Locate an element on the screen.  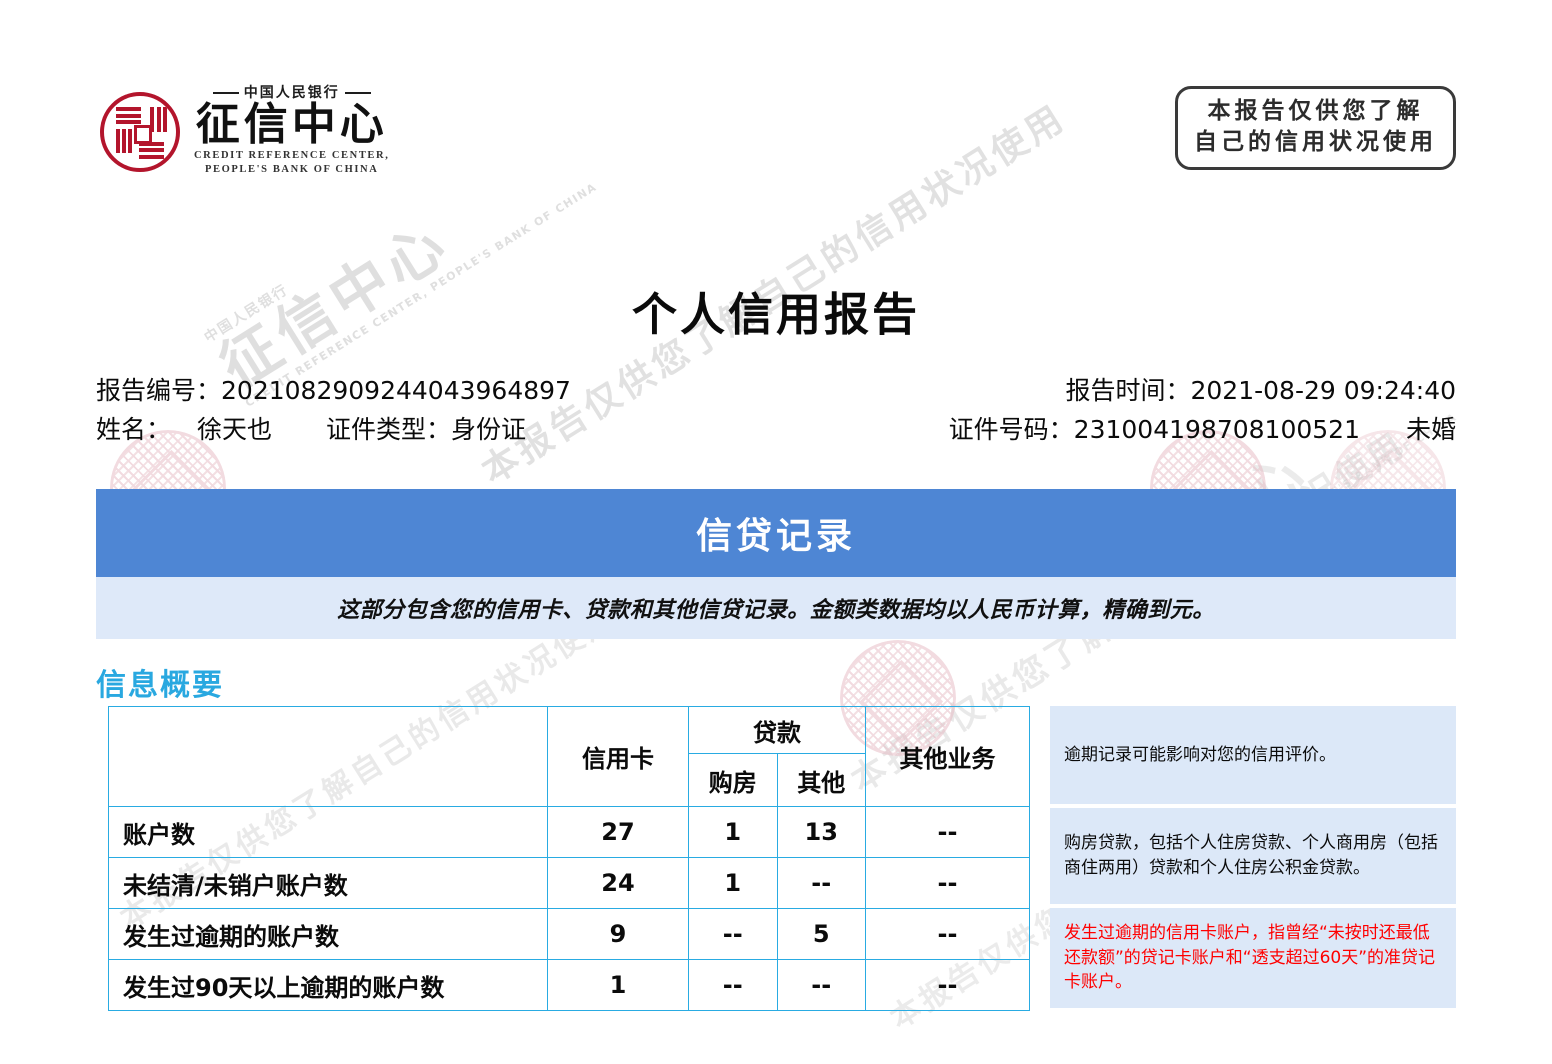
id-number-label: 证件号码： is located at coordinates (1011, 429).